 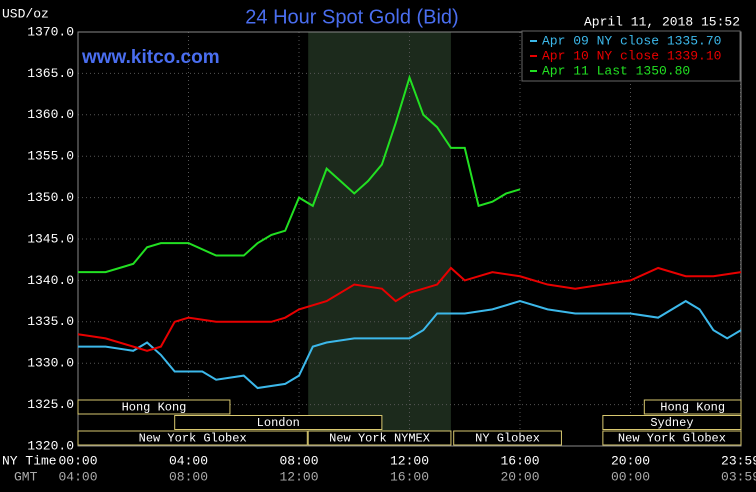 What do you see at coordinates (630, 476) in the screenshot?
I see `x-tick-label-gmt: 00:00` at bounding box center [630, 476].